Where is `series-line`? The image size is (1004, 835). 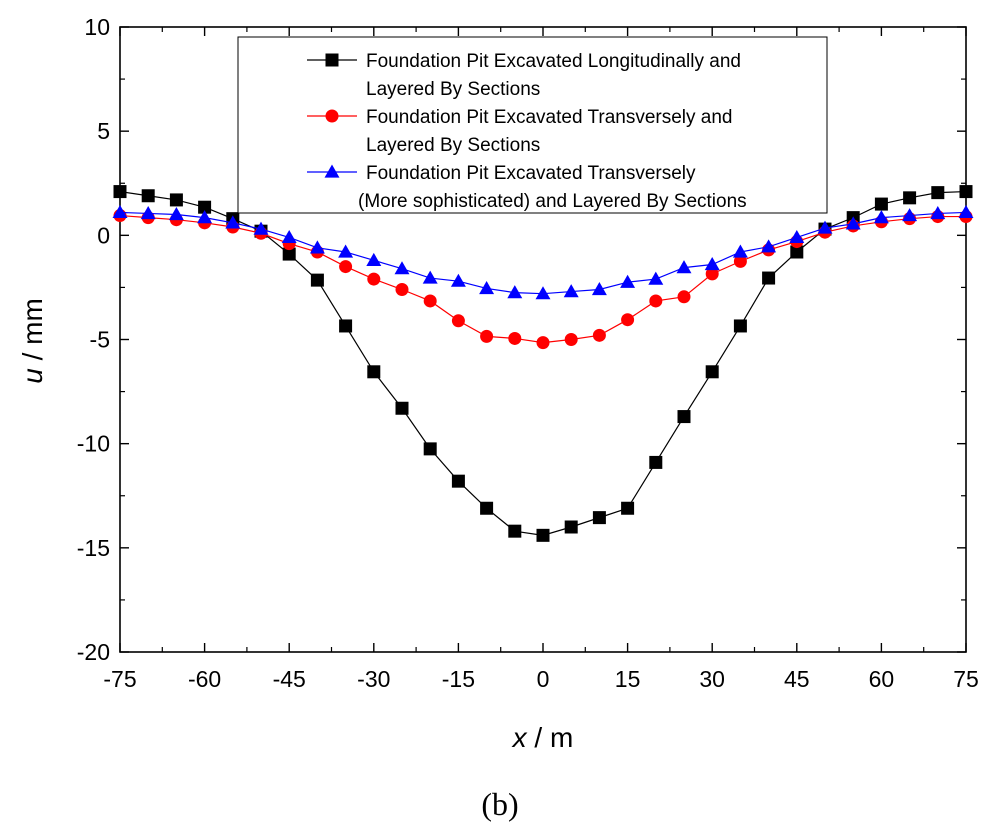 series-line is located at coordinates (542, 279).